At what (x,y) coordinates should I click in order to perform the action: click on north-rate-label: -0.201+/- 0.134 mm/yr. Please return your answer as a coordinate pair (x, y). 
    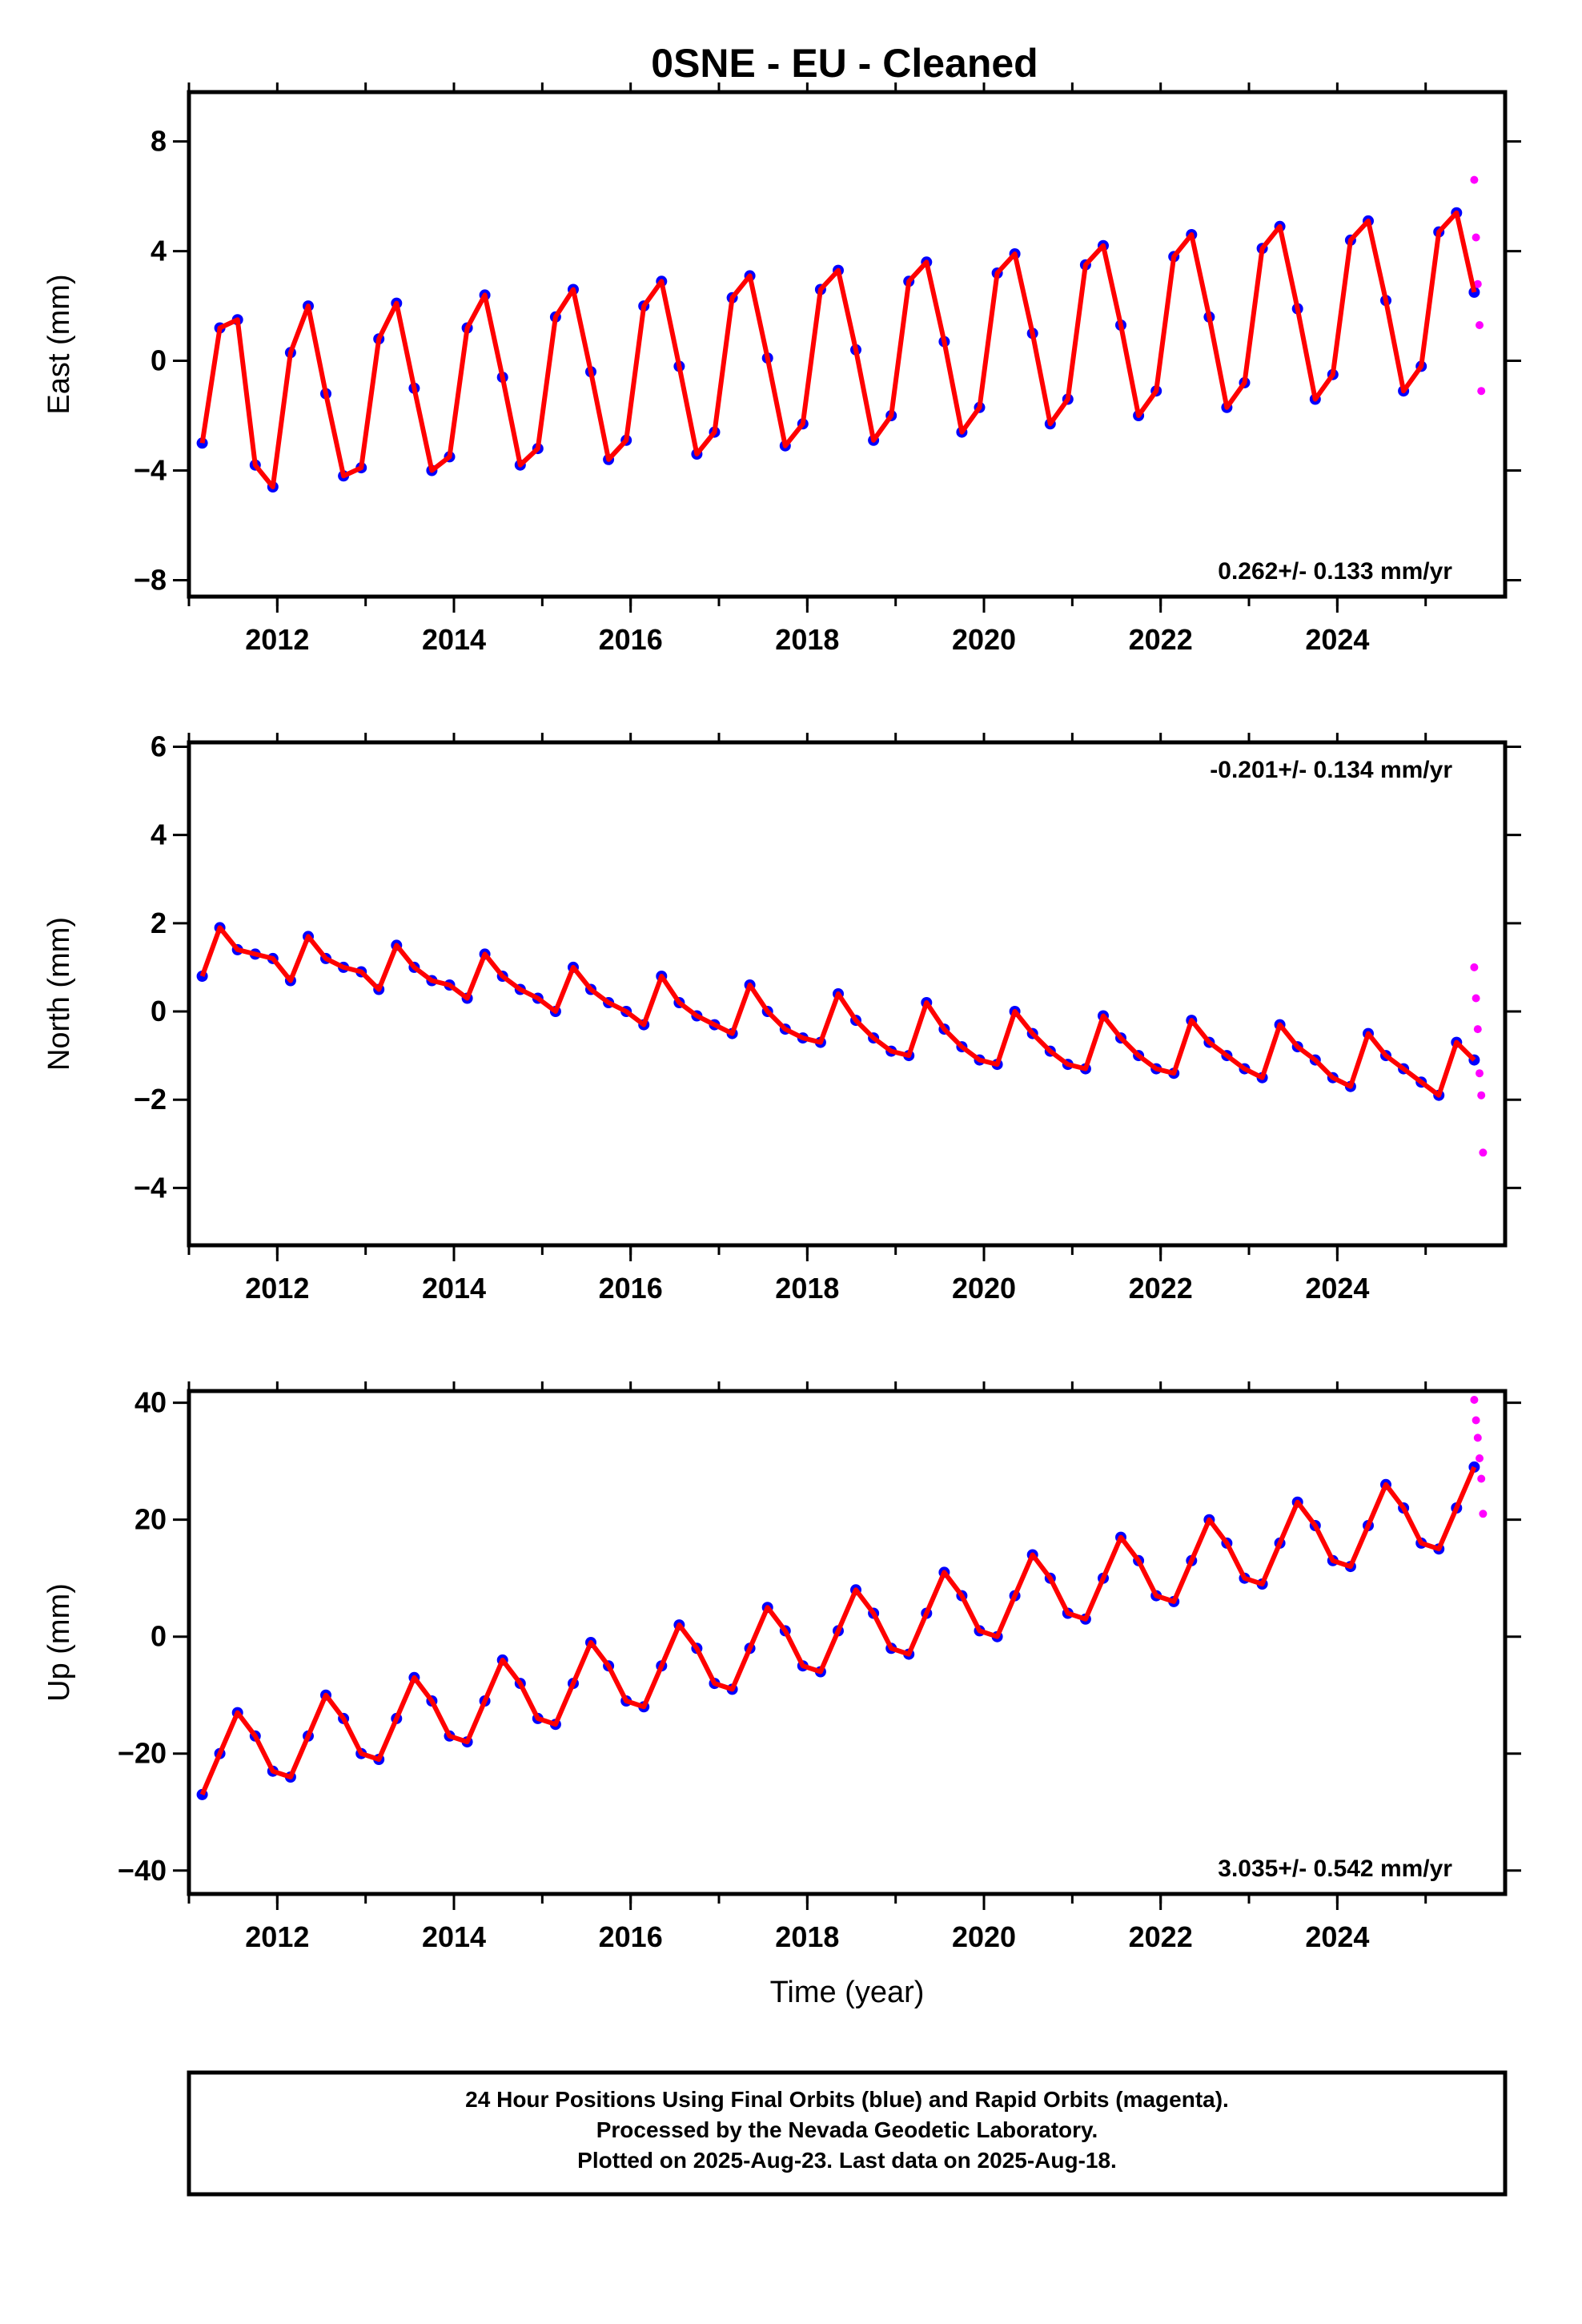
    Looking at the image, I should click on (1331, 770).